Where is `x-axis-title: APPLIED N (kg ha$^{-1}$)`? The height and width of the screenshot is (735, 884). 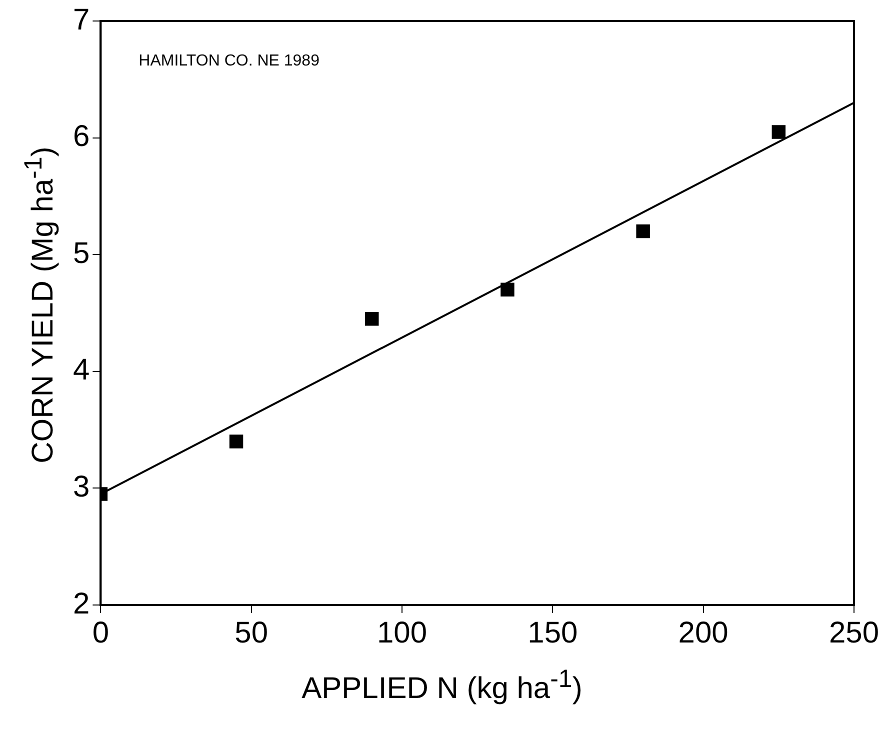
x-axis-title: APPLIED N (kg ha$^{-1}$) is located at coordinates (442, 685).